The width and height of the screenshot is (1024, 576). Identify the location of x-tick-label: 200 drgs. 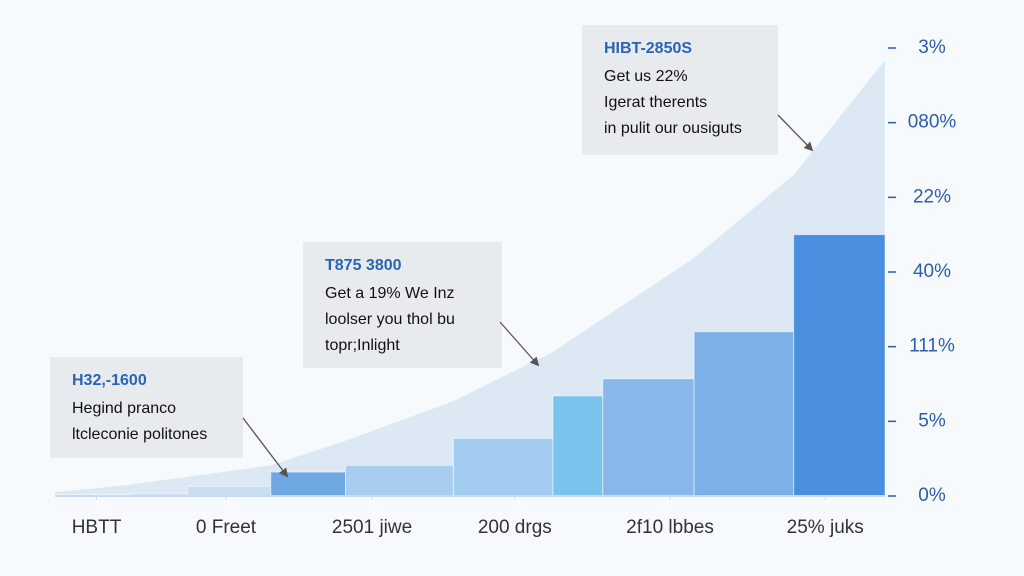
(515, 527).